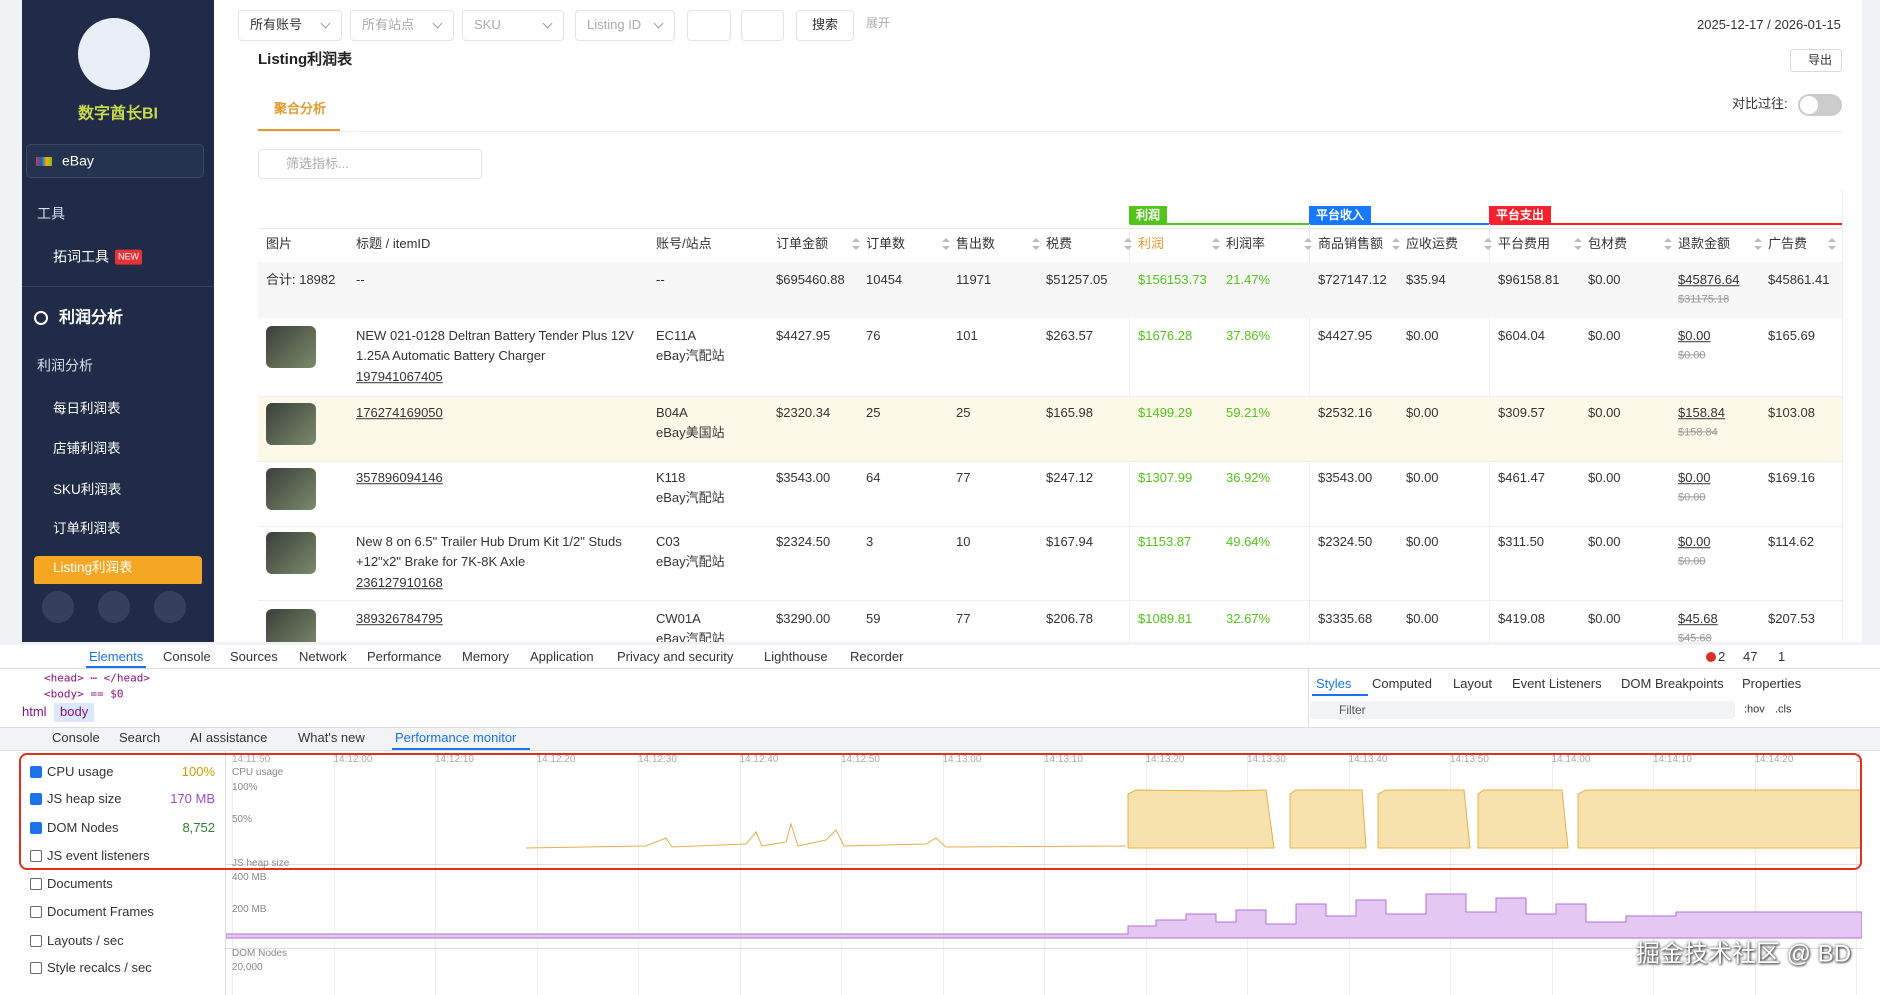 Image resolution: width=1880 pixels, height=995 pixels. I want to click on devtools-tab: Elements, so click(116, 657).